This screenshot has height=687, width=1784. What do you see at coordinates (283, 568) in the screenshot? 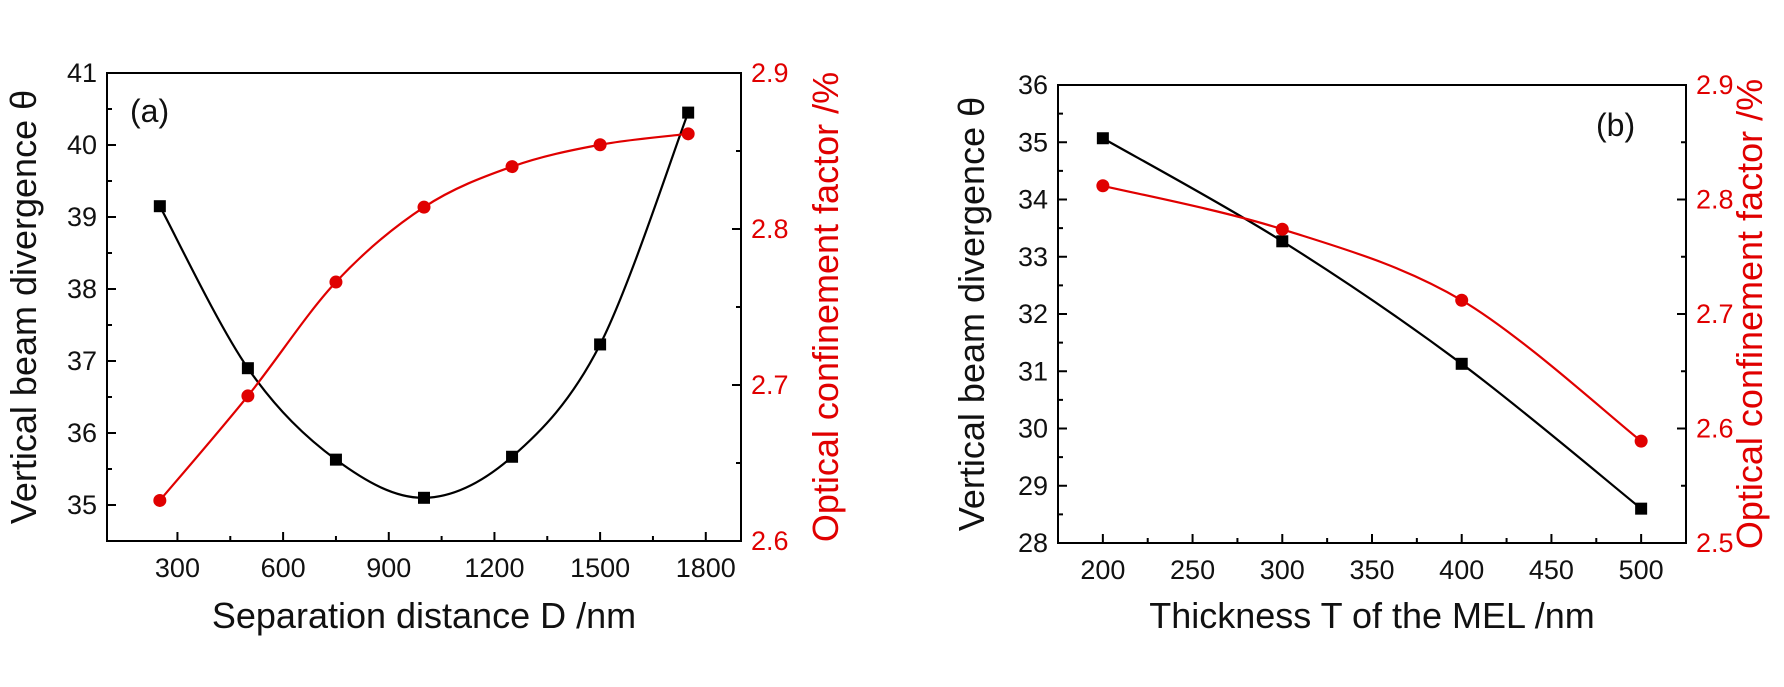
I see `x-tick-label: 600` at bounding box center [283, 568].